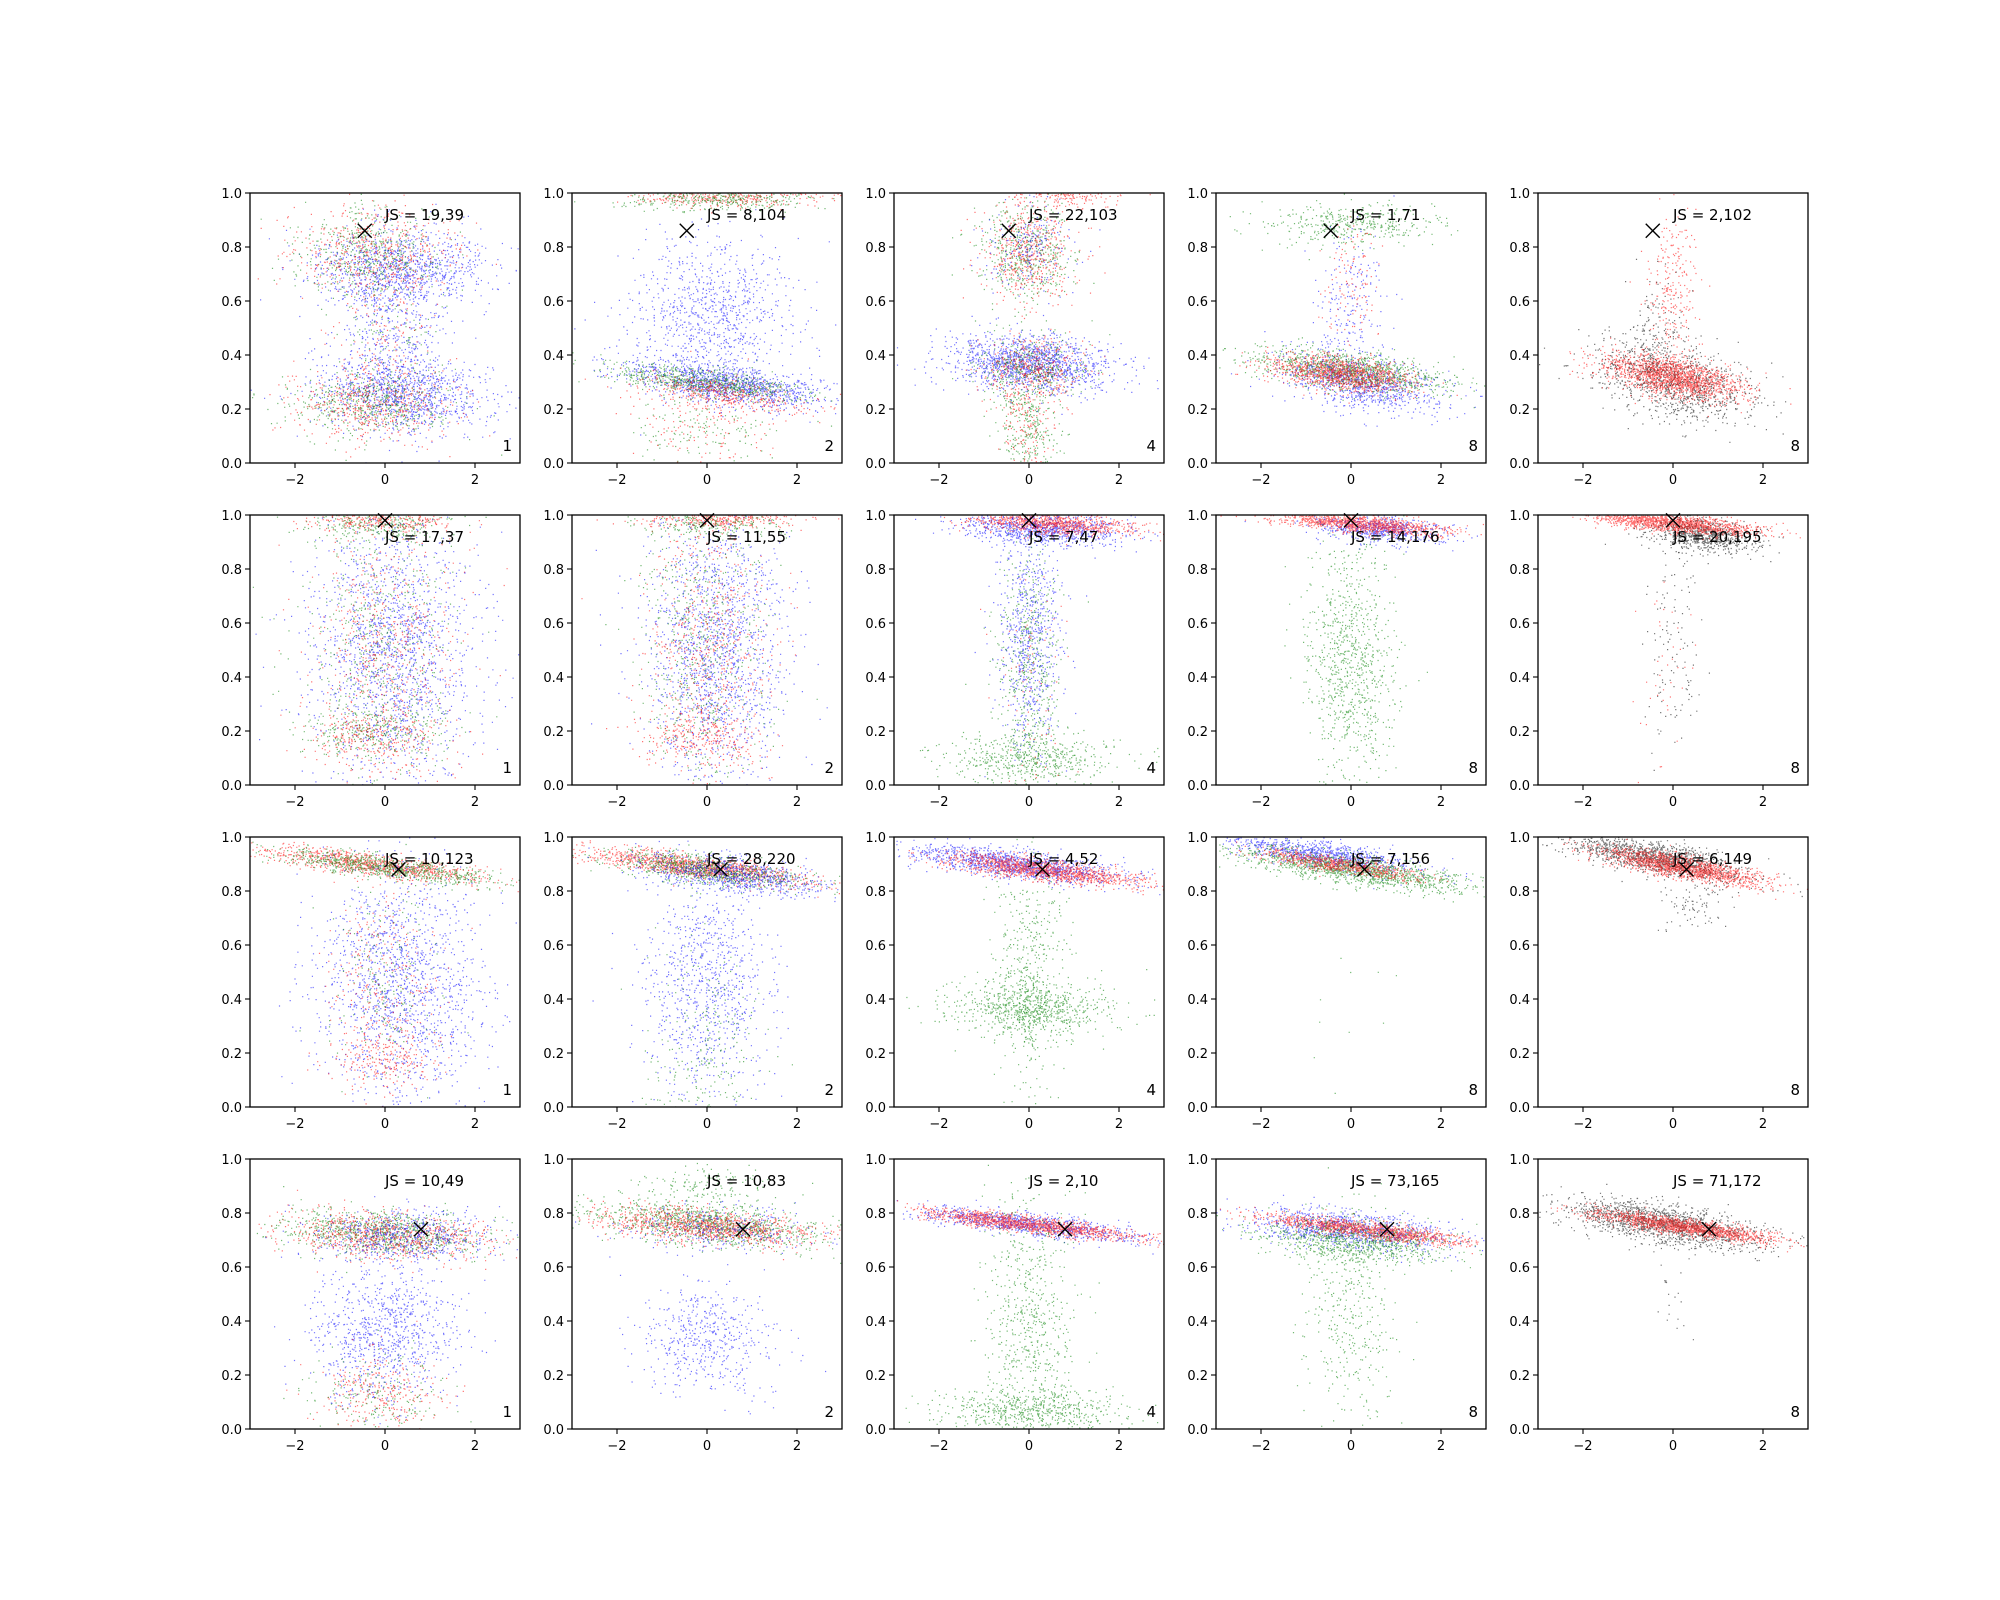 The image size is (2000, 1600). I want to click on js-label: JS = 17,37, so click(424, 537).